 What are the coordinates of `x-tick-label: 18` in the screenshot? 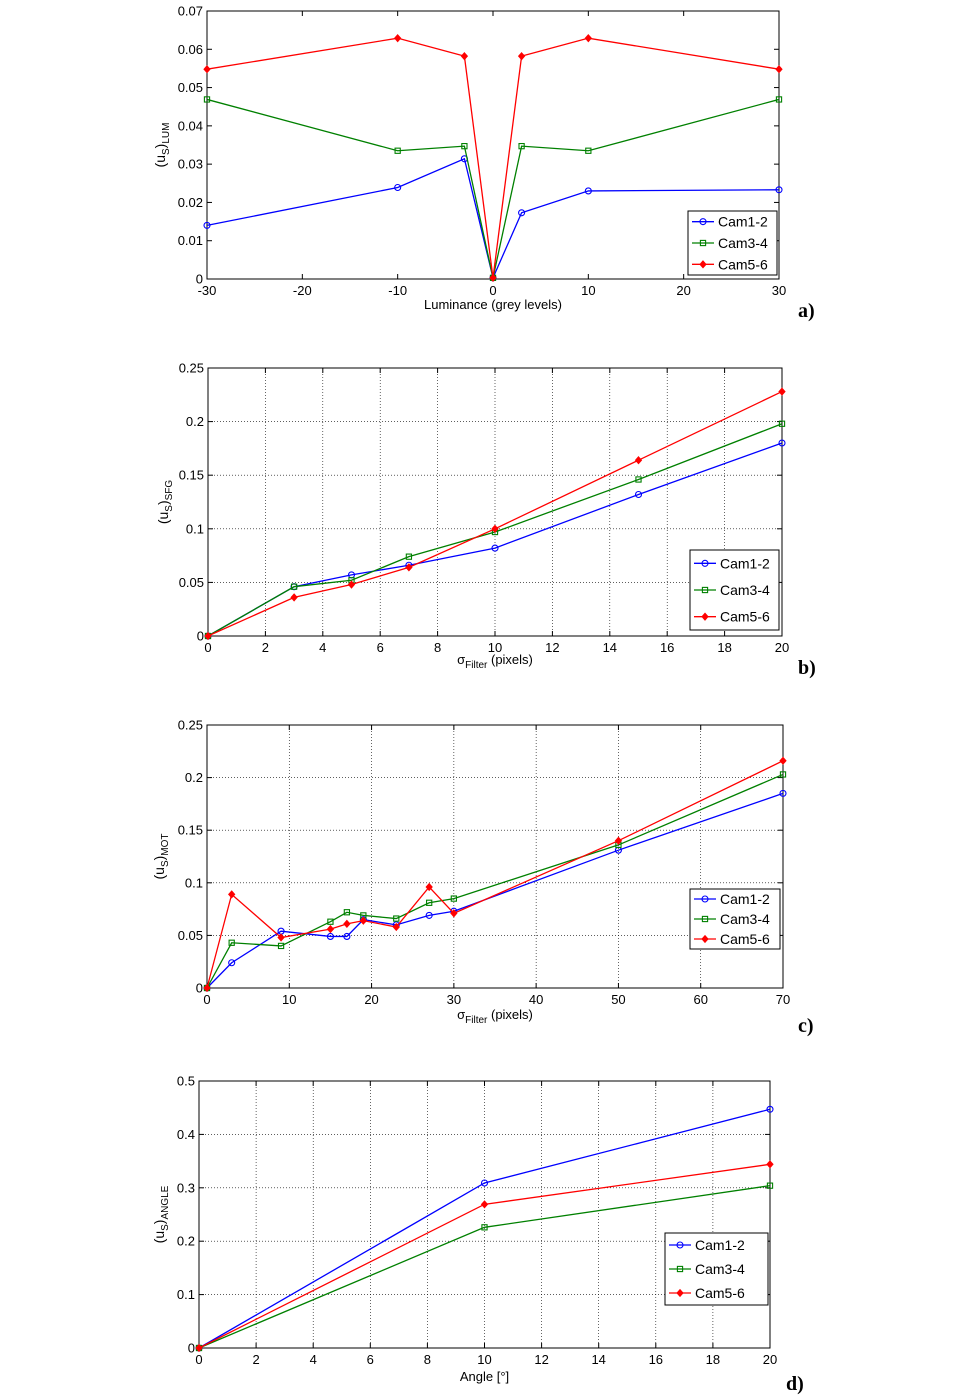 It's located at (713, 1359).